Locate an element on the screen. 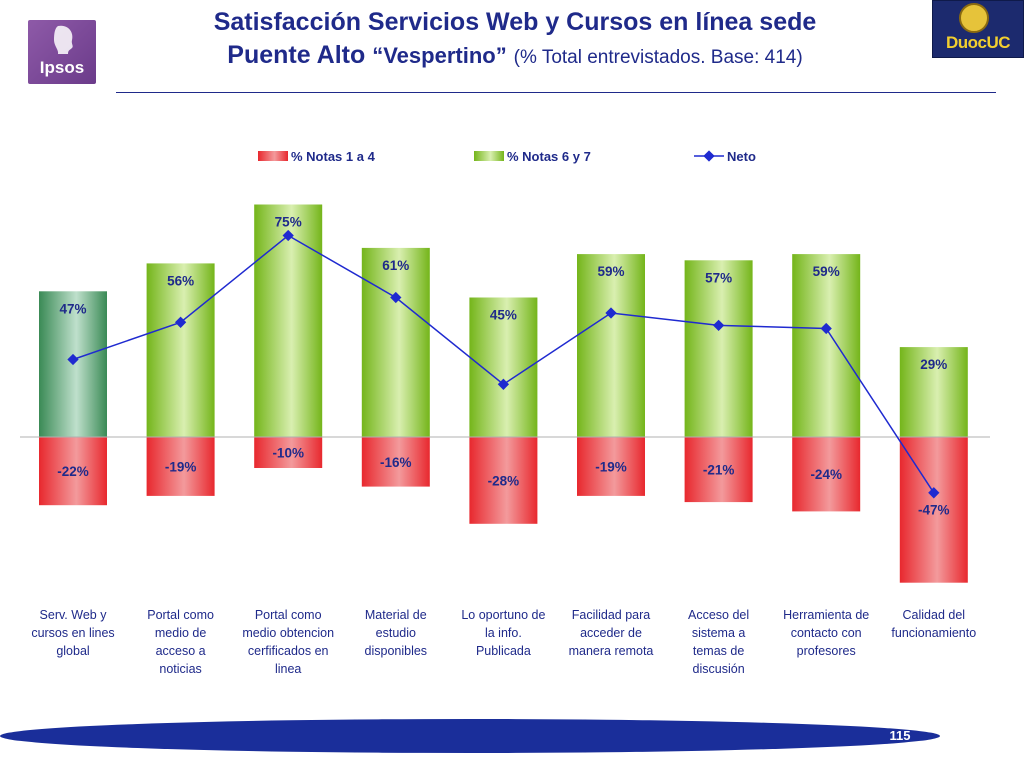  category-label-line: disponibles is located at coordinates (396, 651).